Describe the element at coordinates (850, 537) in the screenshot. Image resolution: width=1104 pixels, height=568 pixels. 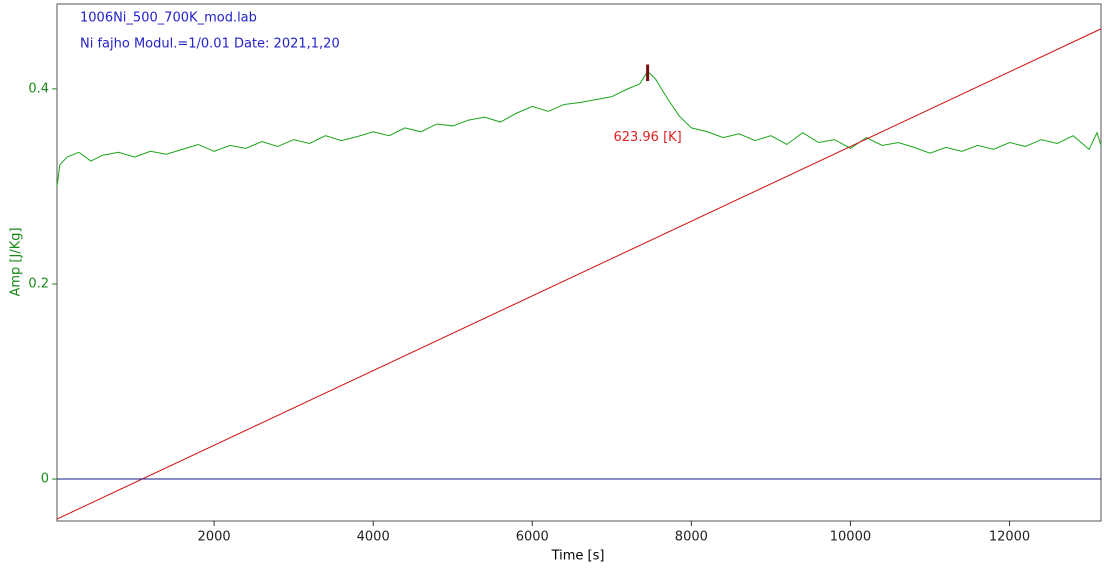
I see `x-tick-label: 10000` at that location.